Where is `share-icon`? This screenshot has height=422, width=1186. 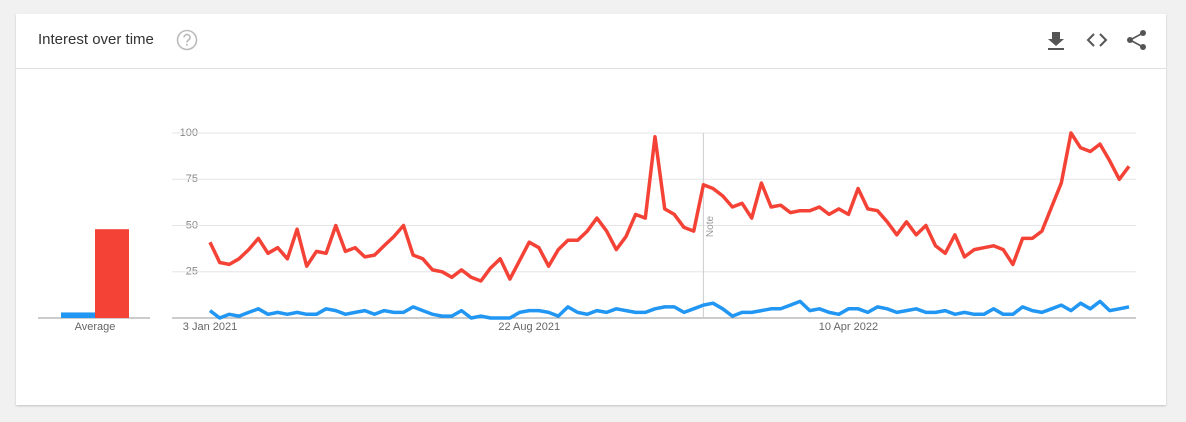 share-icon is located at coordinates (1137, 40).